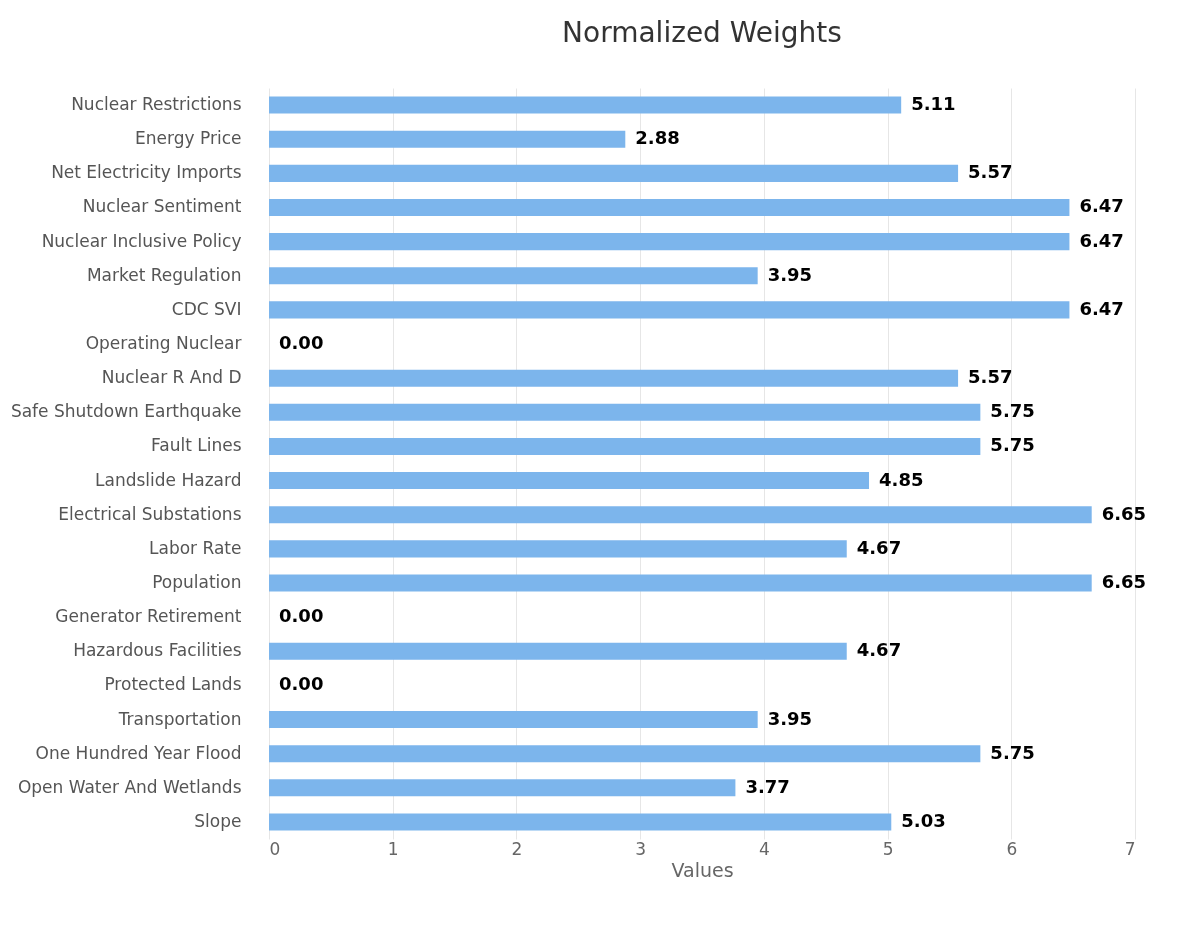 This screenshot has height=928, width=1189. I want to click on y-tick-label: Open Water And Wetlands, so click(129, 786).